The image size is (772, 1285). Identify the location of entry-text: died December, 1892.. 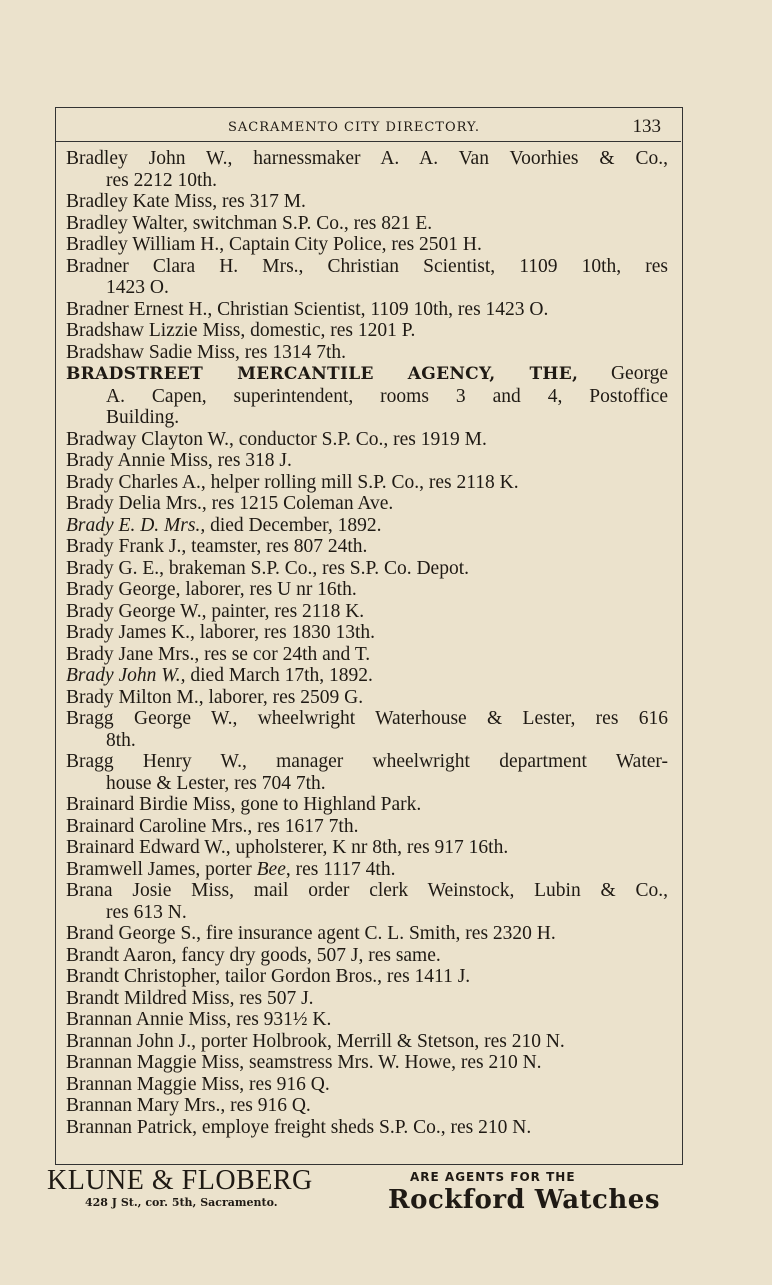
(293, 525).